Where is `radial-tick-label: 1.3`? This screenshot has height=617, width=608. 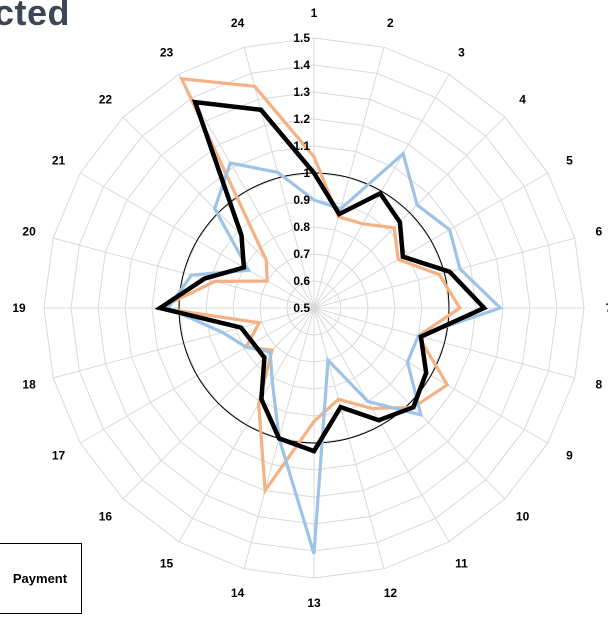 radial-tick-label: 1.3 is located at coordinates (301, 92).